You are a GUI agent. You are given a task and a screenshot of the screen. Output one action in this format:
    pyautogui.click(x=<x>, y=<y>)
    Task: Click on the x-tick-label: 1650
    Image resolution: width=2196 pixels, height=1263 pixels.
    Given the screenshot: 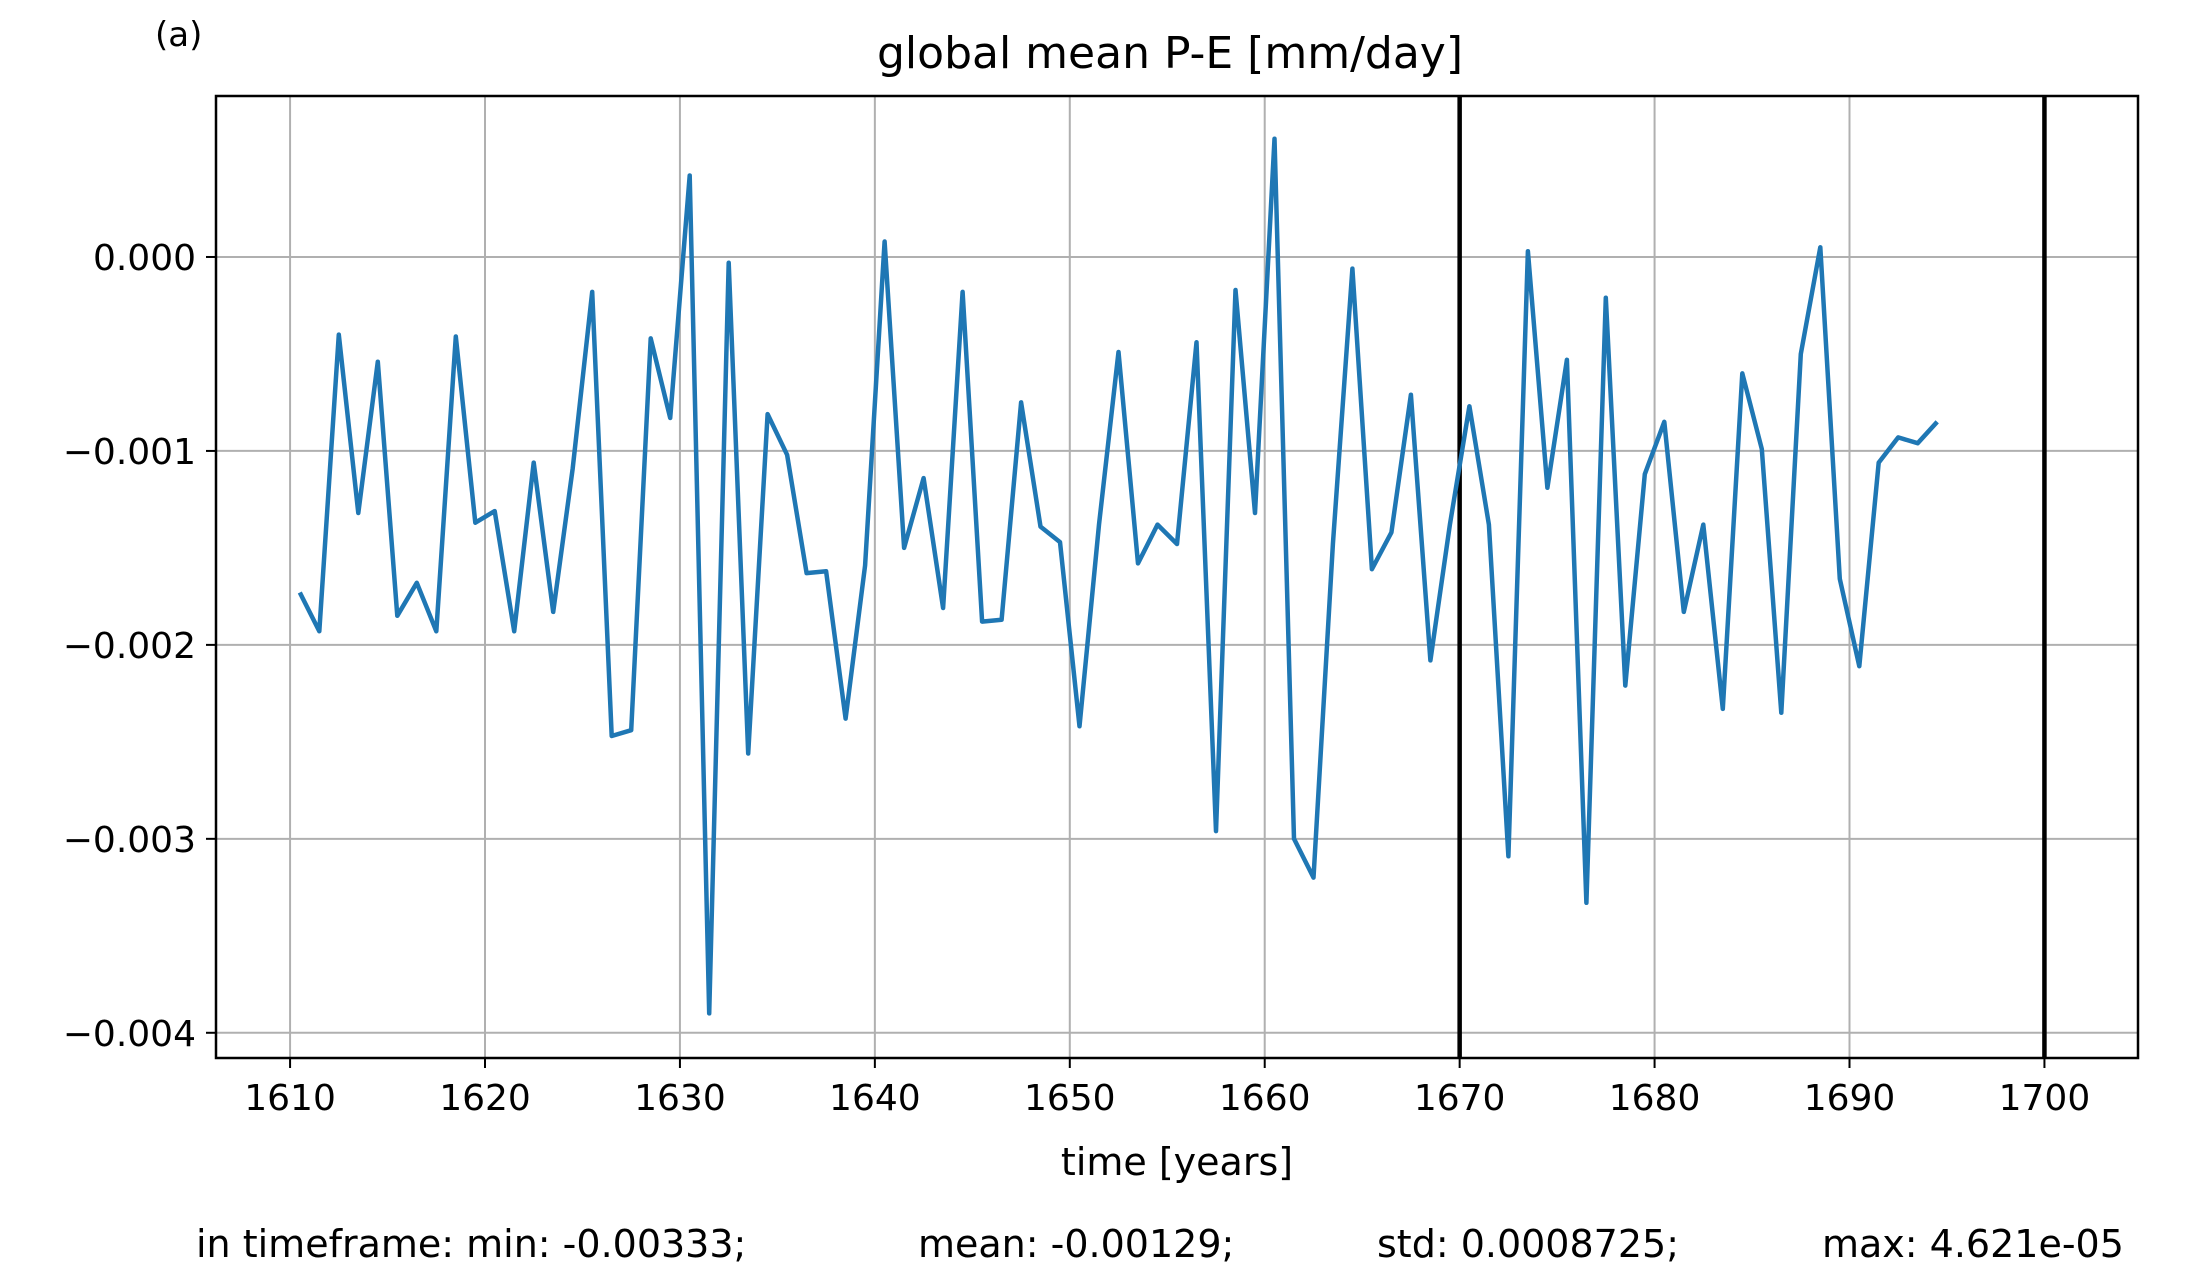 What is the action you would take?
    pyautogui.click(x=1070, y=1098)
    